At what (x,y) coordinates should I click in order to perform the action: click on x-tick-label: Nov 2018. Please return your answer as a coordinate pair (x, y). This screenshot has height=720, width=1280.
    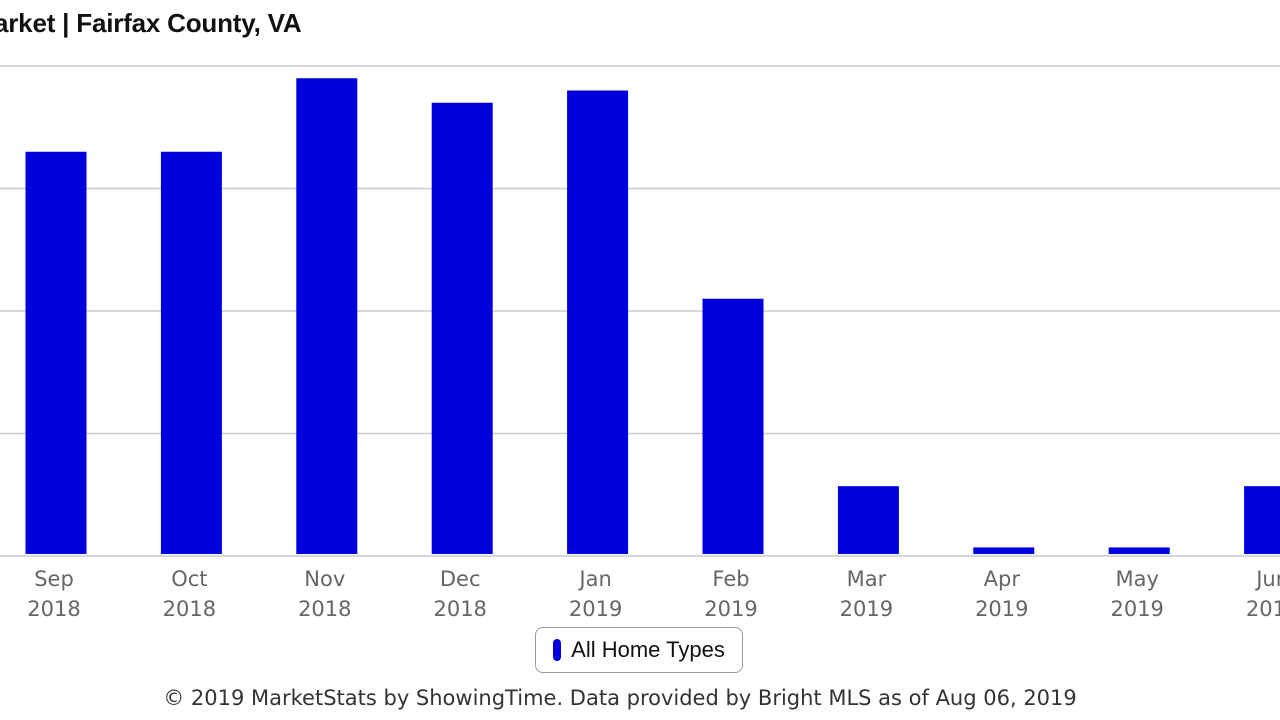
    Looking at the image, I should click on (324, 594).